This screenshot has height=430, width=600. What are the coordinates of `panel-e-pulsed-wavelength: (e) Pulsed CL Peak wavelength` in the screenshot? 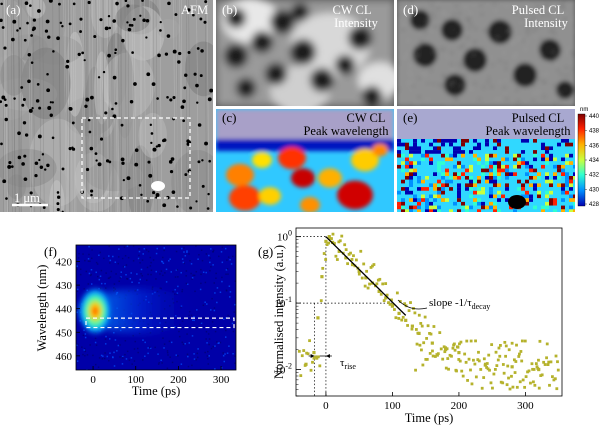 It's located at (486, 160).